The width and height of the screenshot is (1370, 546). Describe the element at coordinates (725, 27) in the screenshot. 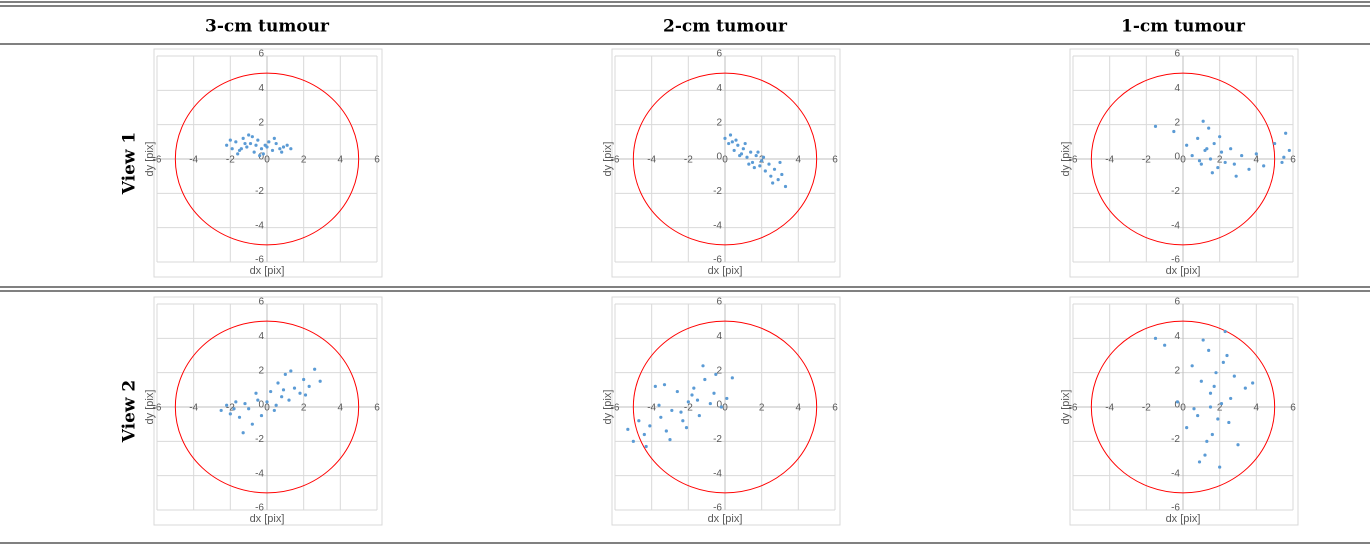

I see `column-header: 2-cm tumour` at that location.